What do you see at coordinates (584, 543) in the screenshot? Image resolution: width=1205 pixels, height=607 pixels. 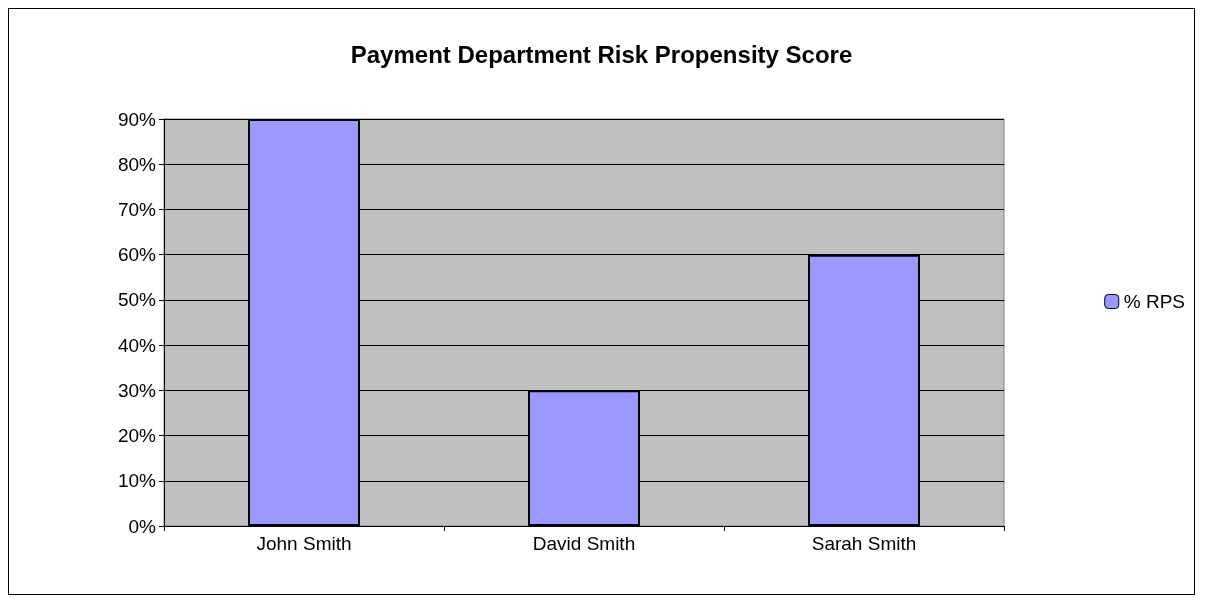 I see `x-tick-label: David Smith` at bounding box center [584, 543].